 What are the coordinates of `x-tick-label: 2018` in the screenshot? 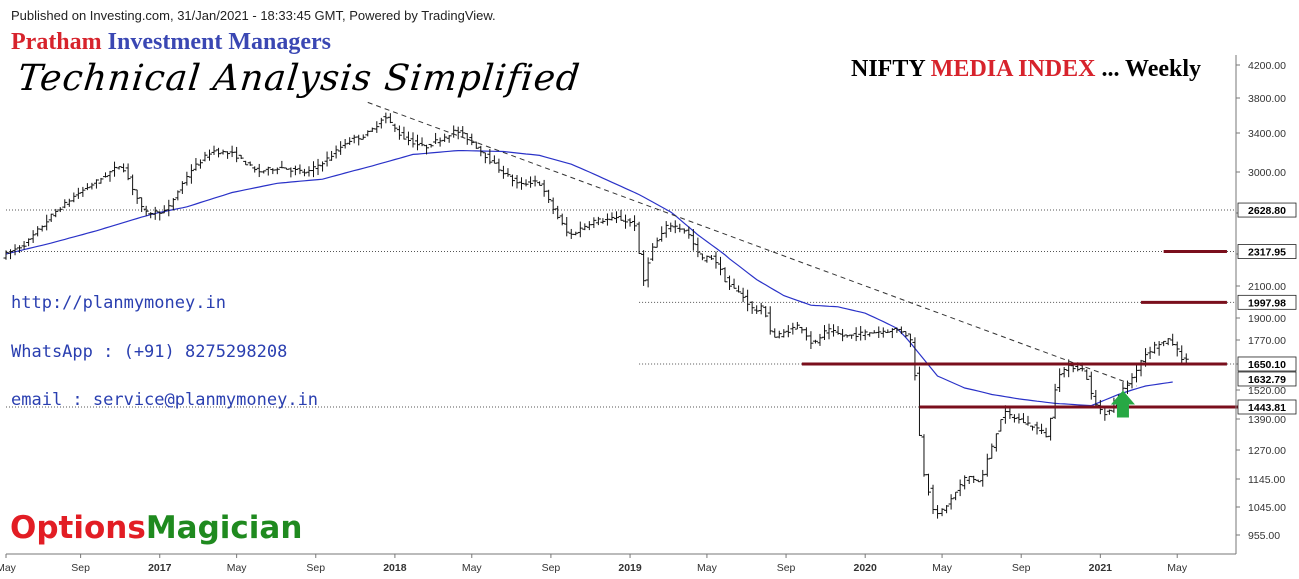 It's located at (395, 568).